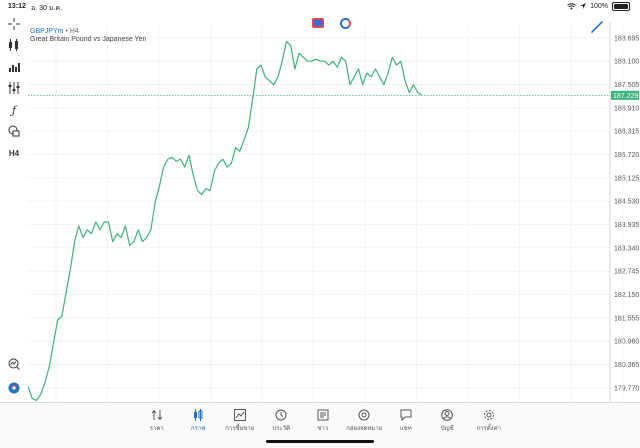 This screenshot has height=448, width=640. I want to click on price-tick-label: 181.555, so click(626, 318).